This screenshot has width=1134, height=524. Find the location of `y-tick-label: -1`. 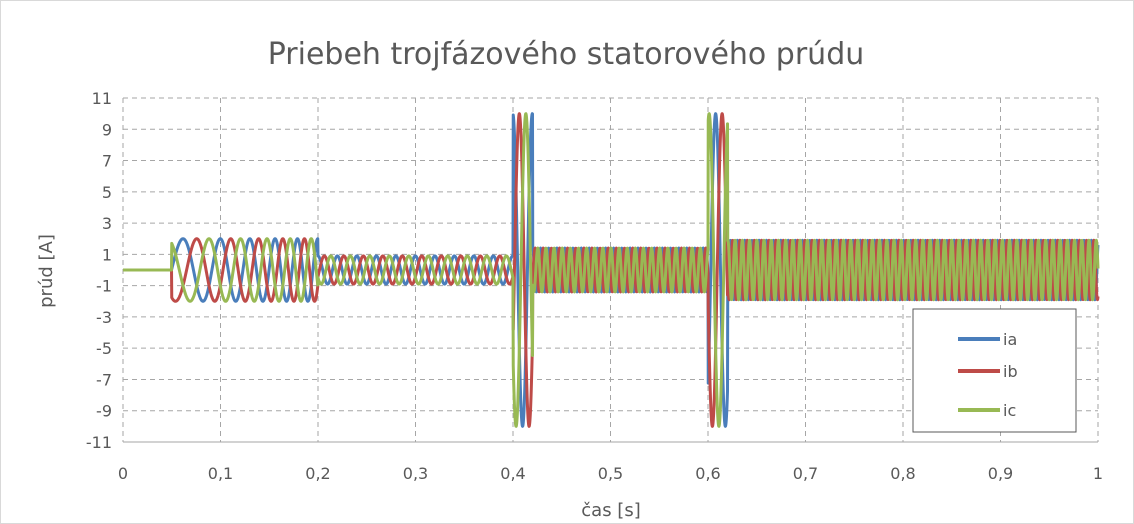

y-tick-label: -1 is located at coordinates (104, 286).